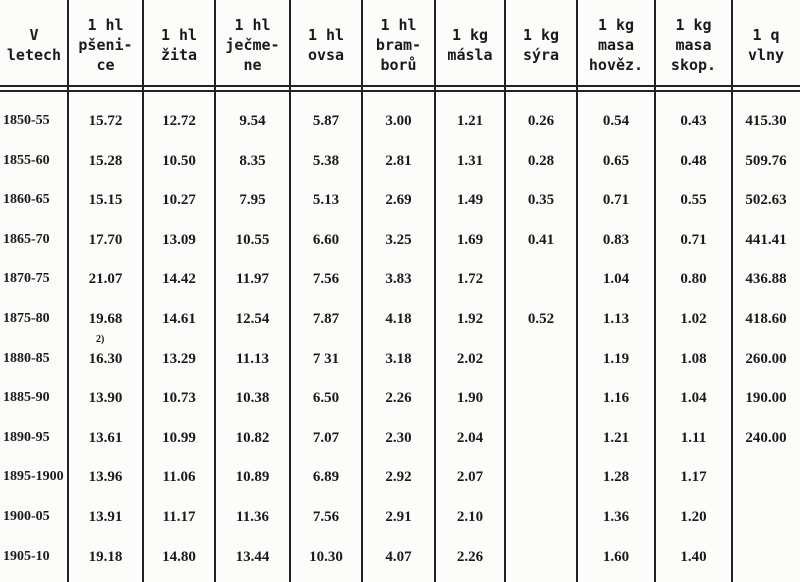  Describe the element at coordinates (693, 319) in the screenshot. I see `table-cell: 1.02` at that location.